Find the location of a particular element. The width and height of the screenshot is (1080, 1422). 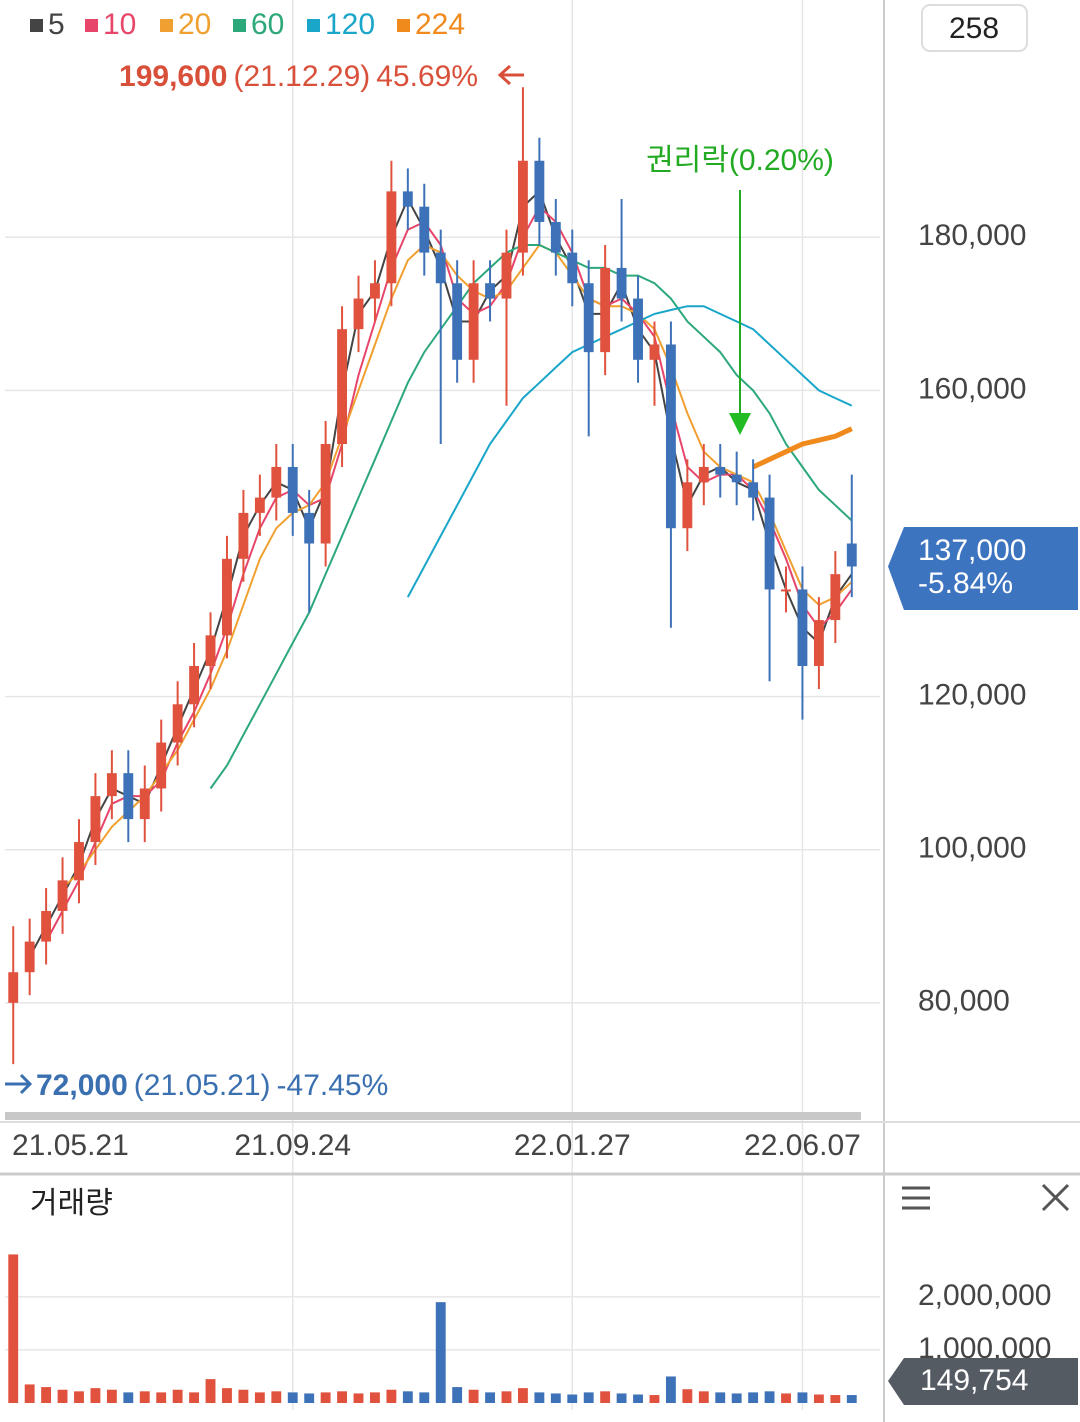

volume-badge is located at coordinates (983, 1381).